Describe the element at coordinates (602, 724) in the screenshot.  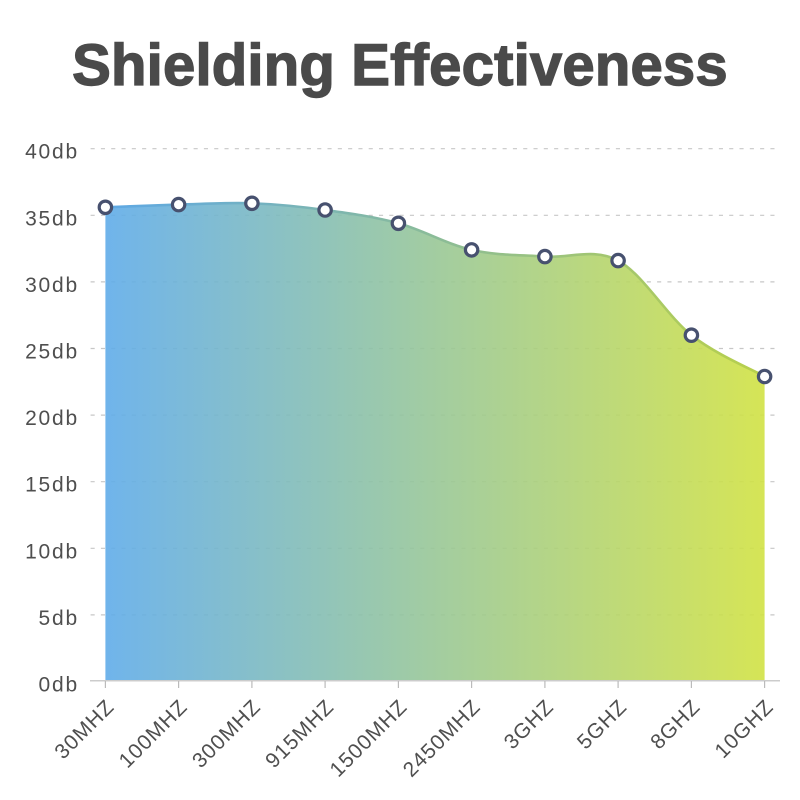
I see `svg-text: 5GHZ` at that location.